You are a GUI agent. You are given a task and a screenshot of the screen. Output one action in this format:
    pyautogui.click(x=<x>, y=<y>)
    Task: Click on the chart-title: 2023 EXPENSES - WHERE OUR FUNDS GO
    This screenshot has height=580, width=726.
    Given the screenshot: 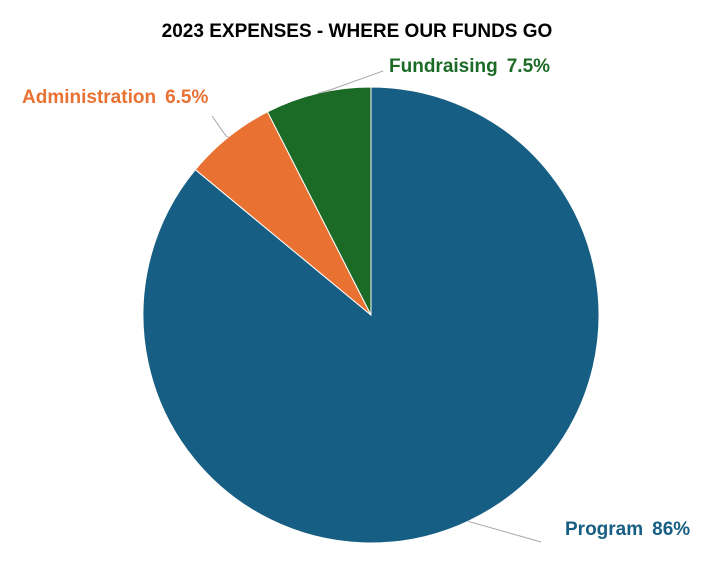 What is the action you would take?
    pyautogui.click(x=357, y=31)
    